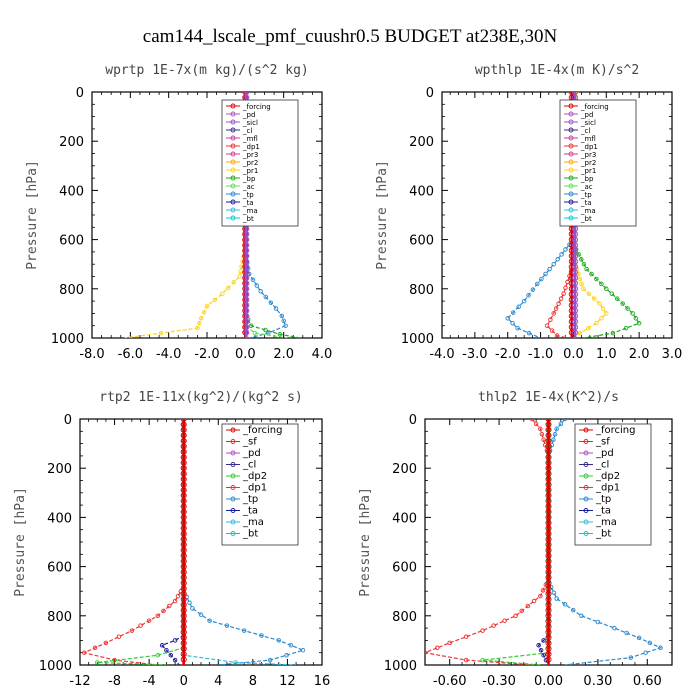 Image resolution: width=700 pixels, height=700 pixels. Describe the element at coordinates (91, 354) in the screenshot. I see `x-tick-label: -8.0` at that location.